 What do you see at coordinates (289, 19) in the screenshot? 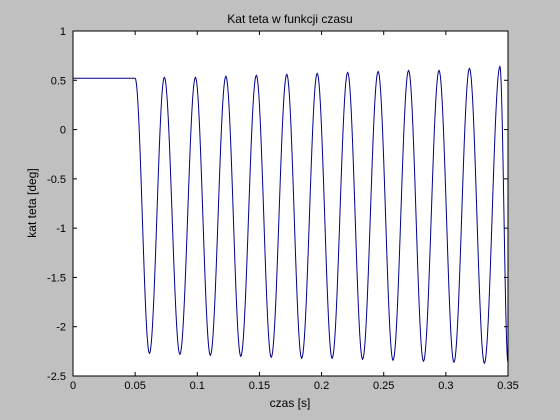
I see `chart-title: Kat teta w funkcji czasu` at bounding box center [289, 19].